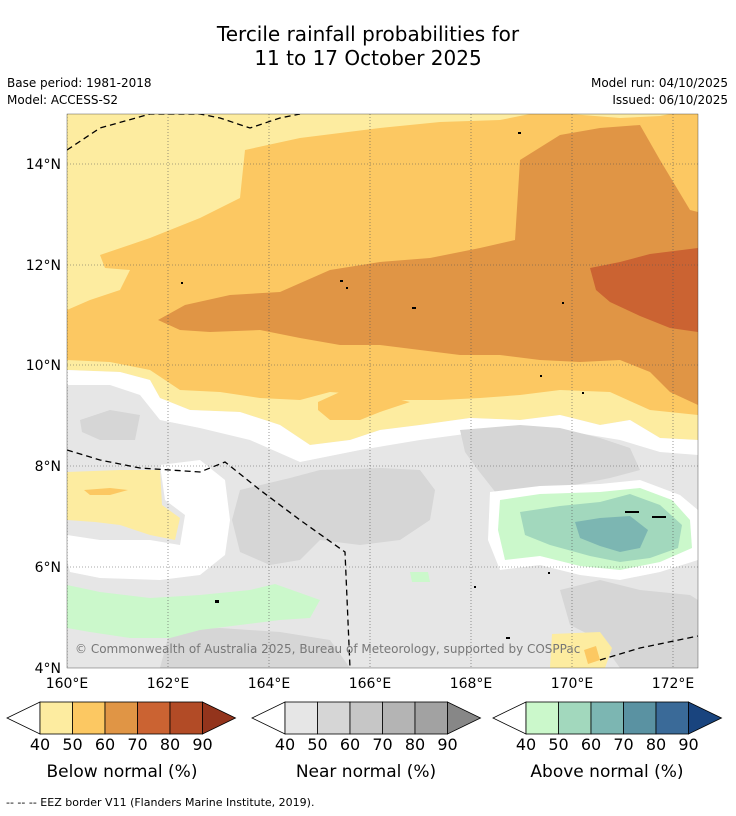 This screenshot has width=736, height=816. I want to click on lat-label-10n: 10°N, so click(43, 366).